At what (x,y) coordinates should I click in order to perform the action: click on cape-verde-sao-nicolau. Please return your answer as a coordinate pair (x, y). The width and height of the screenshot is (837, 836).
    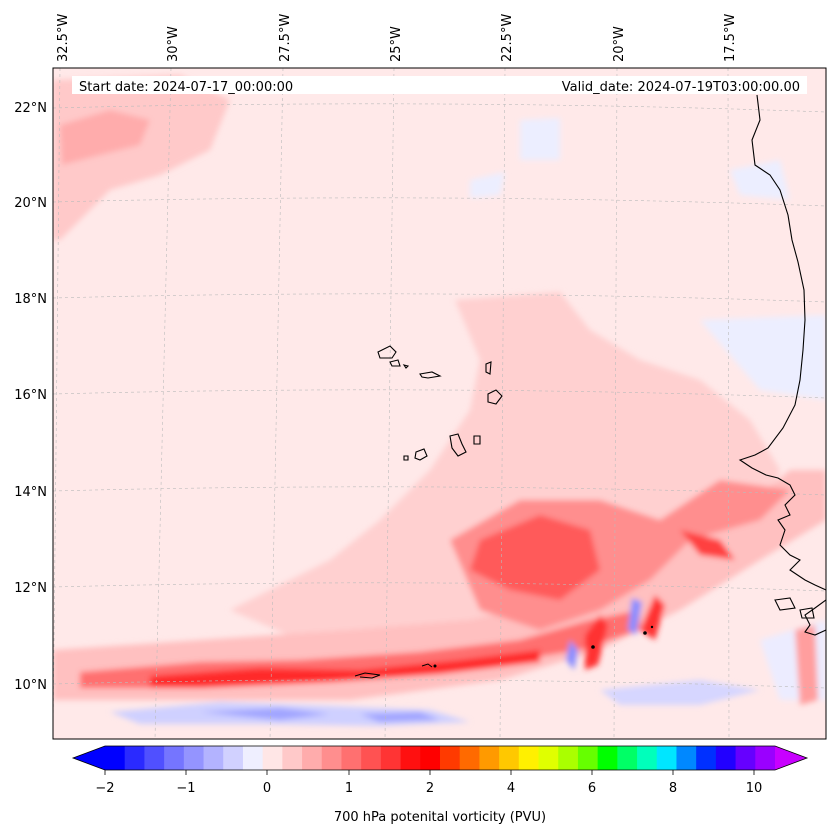
    Looking at the image, I should click on (430, 375).